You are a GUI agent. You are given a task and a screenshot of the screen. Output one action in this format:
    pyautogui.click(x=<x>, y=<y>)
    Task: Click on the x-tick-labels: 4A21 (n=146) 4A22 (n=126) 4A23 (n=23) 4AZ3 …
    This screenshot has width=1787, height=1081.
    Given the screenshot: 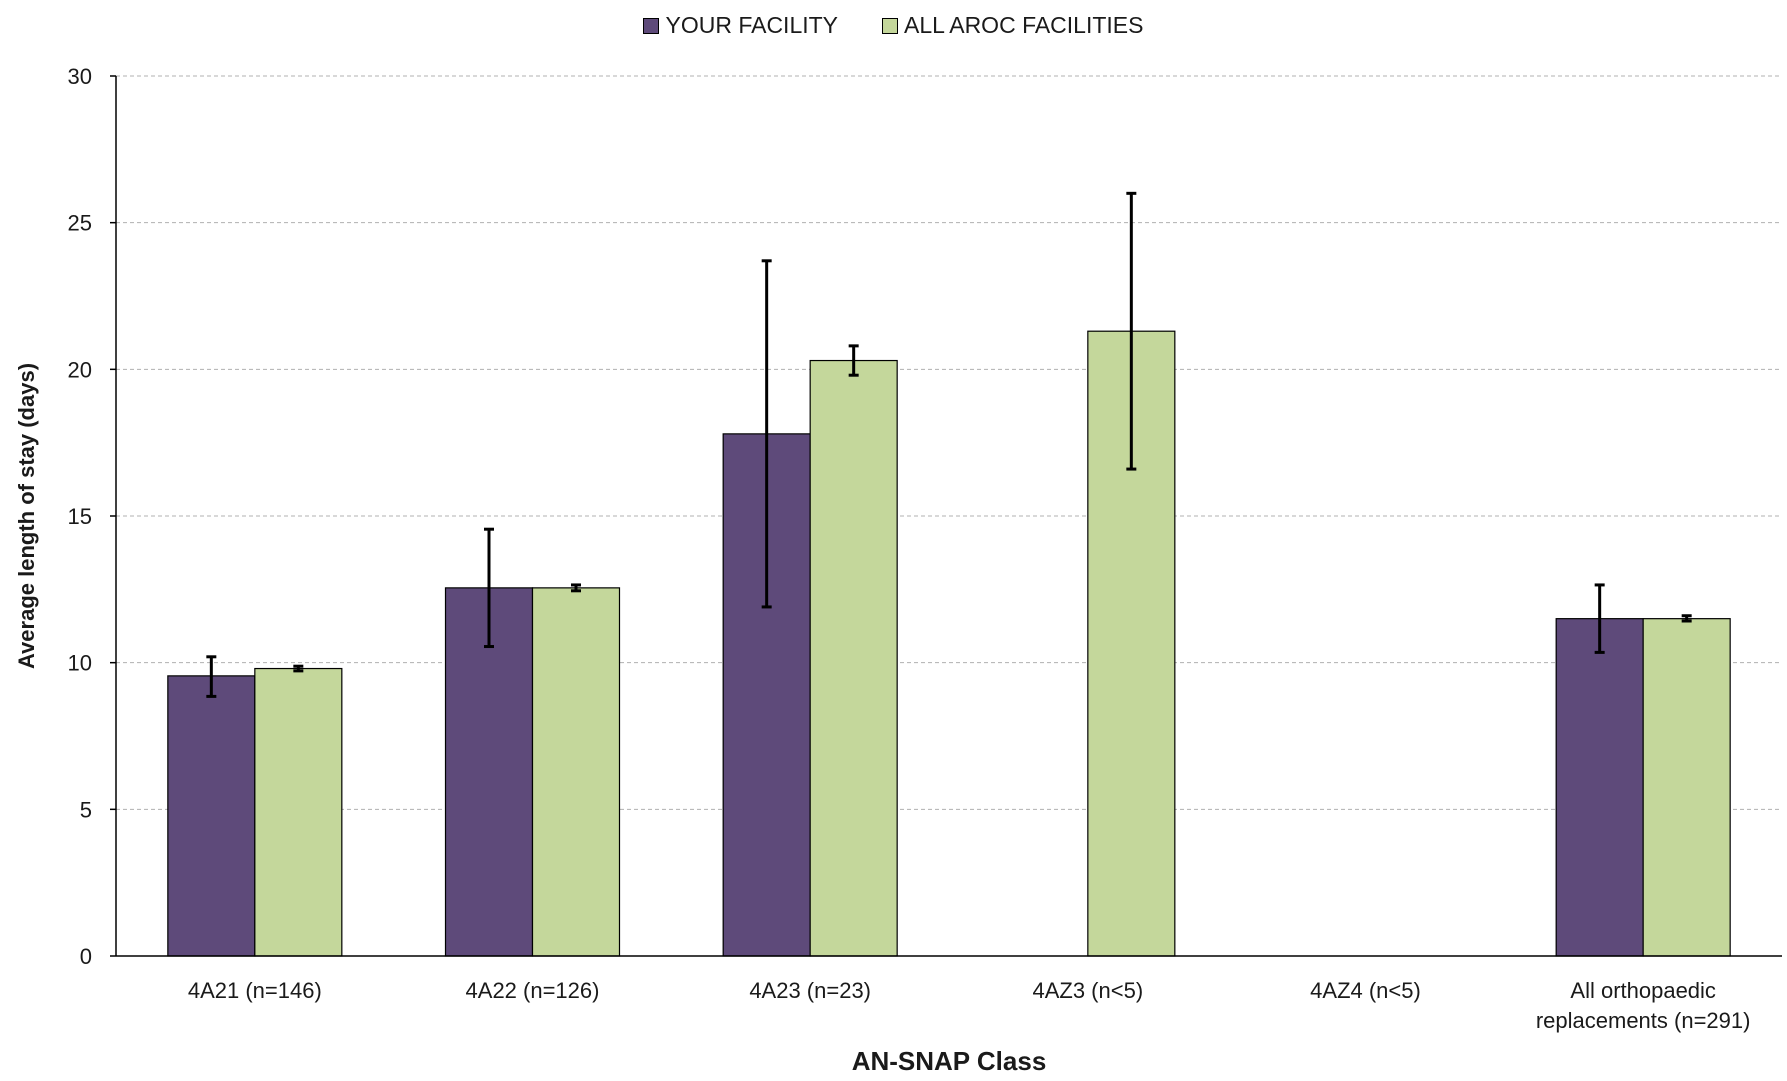 What is the action you would take?
    pyautogui.click(x=969, y=1005)
    